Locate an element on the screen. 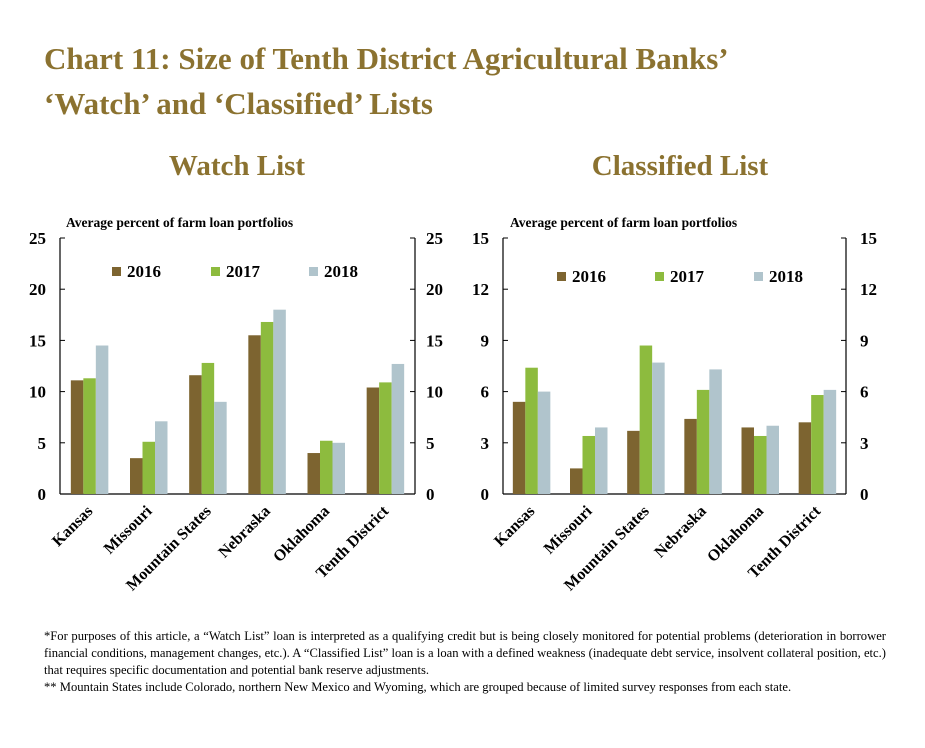  watch-ytick-label-right: 20 is located at coordinates (434, 289).